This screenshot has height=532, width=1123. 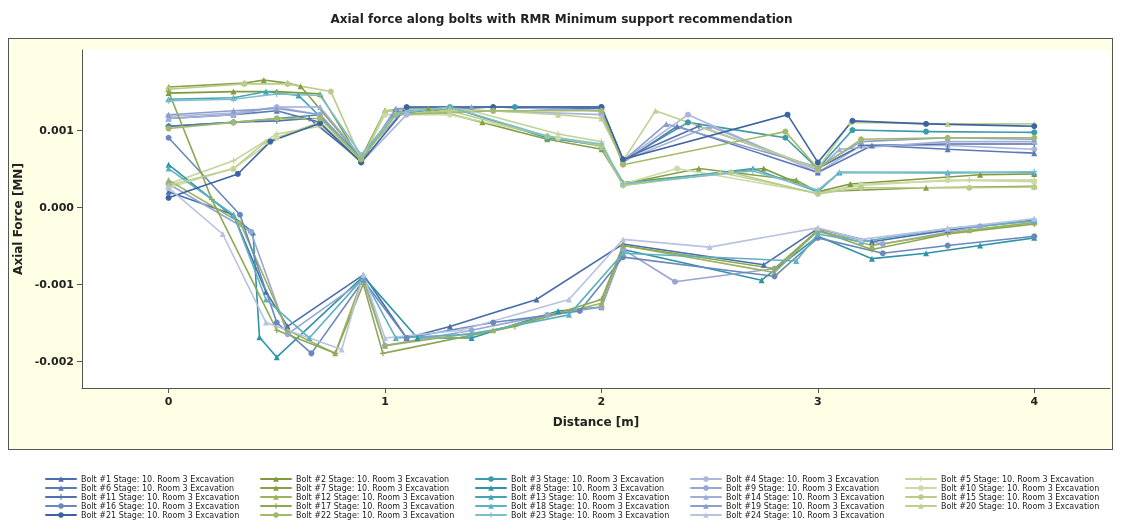 I want to click on y-tick-label: 0.001, so click(x=56, y=130).